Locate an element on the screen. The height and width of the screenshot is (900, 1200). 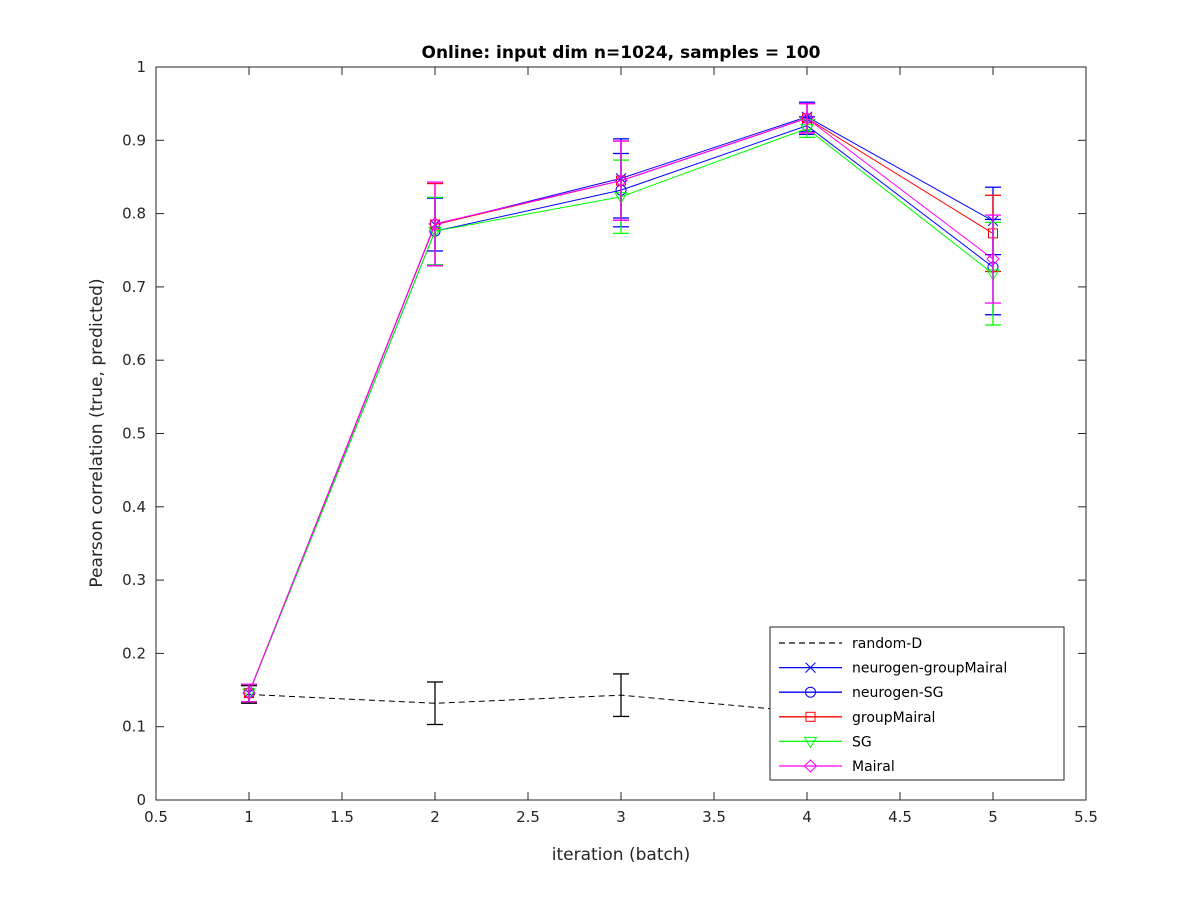
y-tick-label: 0.2 is located at coordinates (134, 653).